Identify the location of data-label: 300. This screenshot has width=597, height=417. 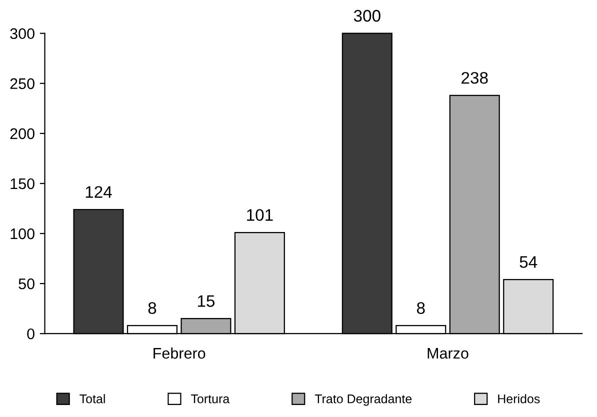
(367, 16).